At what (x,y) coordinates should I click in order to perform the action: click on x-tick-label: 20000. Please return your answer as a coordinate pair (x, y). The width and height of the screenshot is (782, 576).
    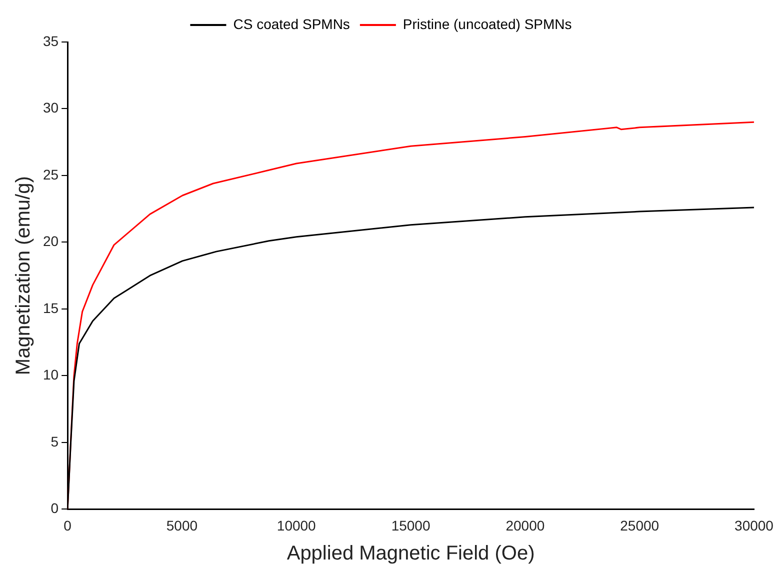
    Looking at the image, I should click on (525, 525).